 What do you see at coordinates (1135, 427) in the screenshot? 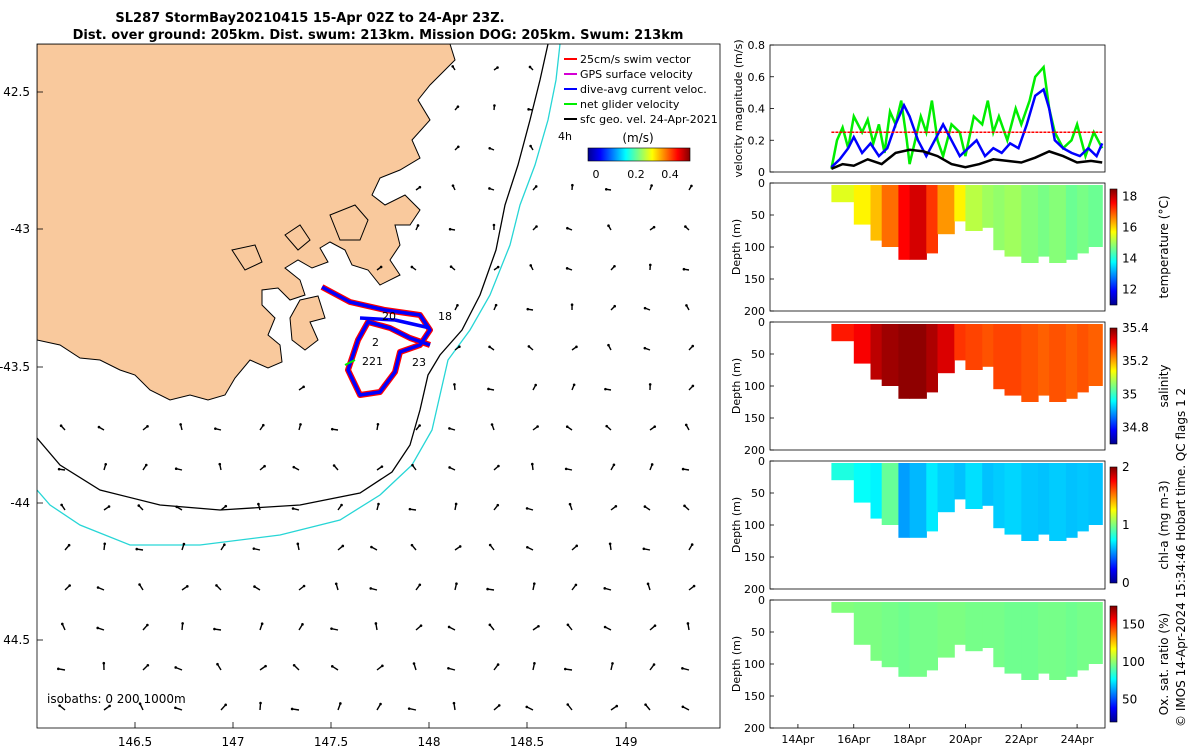
I see `depth-colorbar-tick: 34.8` at bounding box center [1135, 427].